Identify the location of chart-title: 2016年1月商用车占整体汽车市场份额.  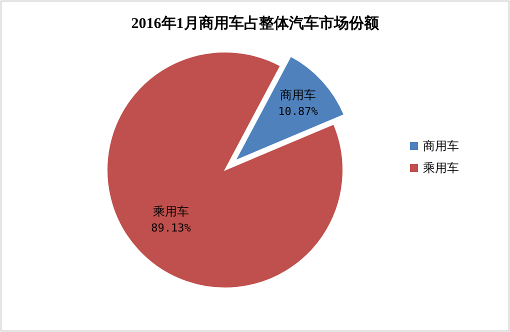
(255, 23).